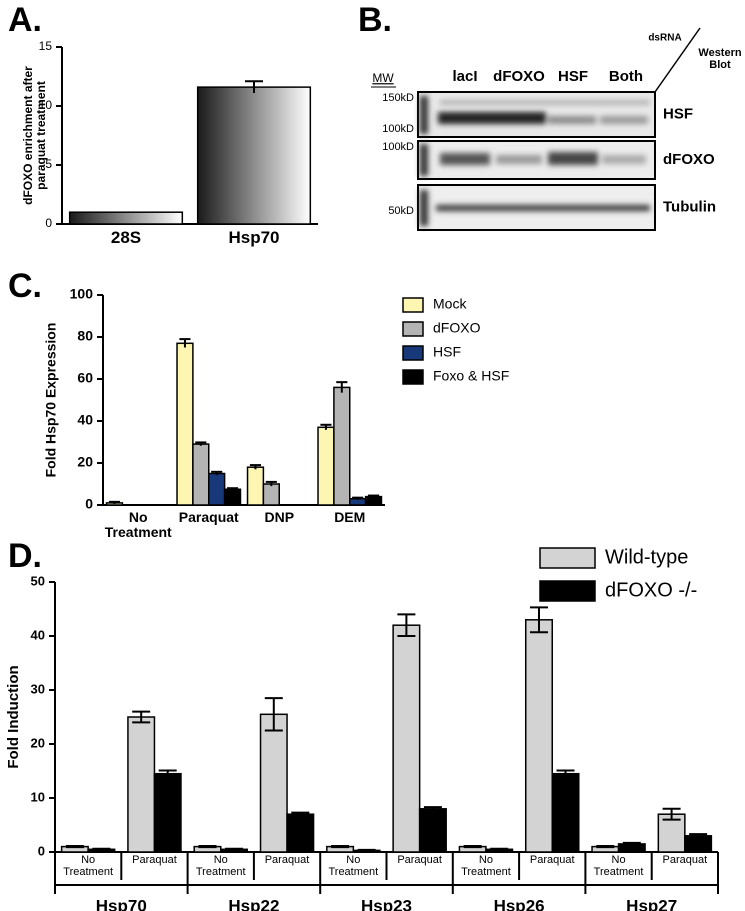 The height and width of the screenshot is (911, 745). What do you see at coordinates (689, 159) in the screenshot?
I see `row-label: dFOXO` at bounding box center [689, 159].